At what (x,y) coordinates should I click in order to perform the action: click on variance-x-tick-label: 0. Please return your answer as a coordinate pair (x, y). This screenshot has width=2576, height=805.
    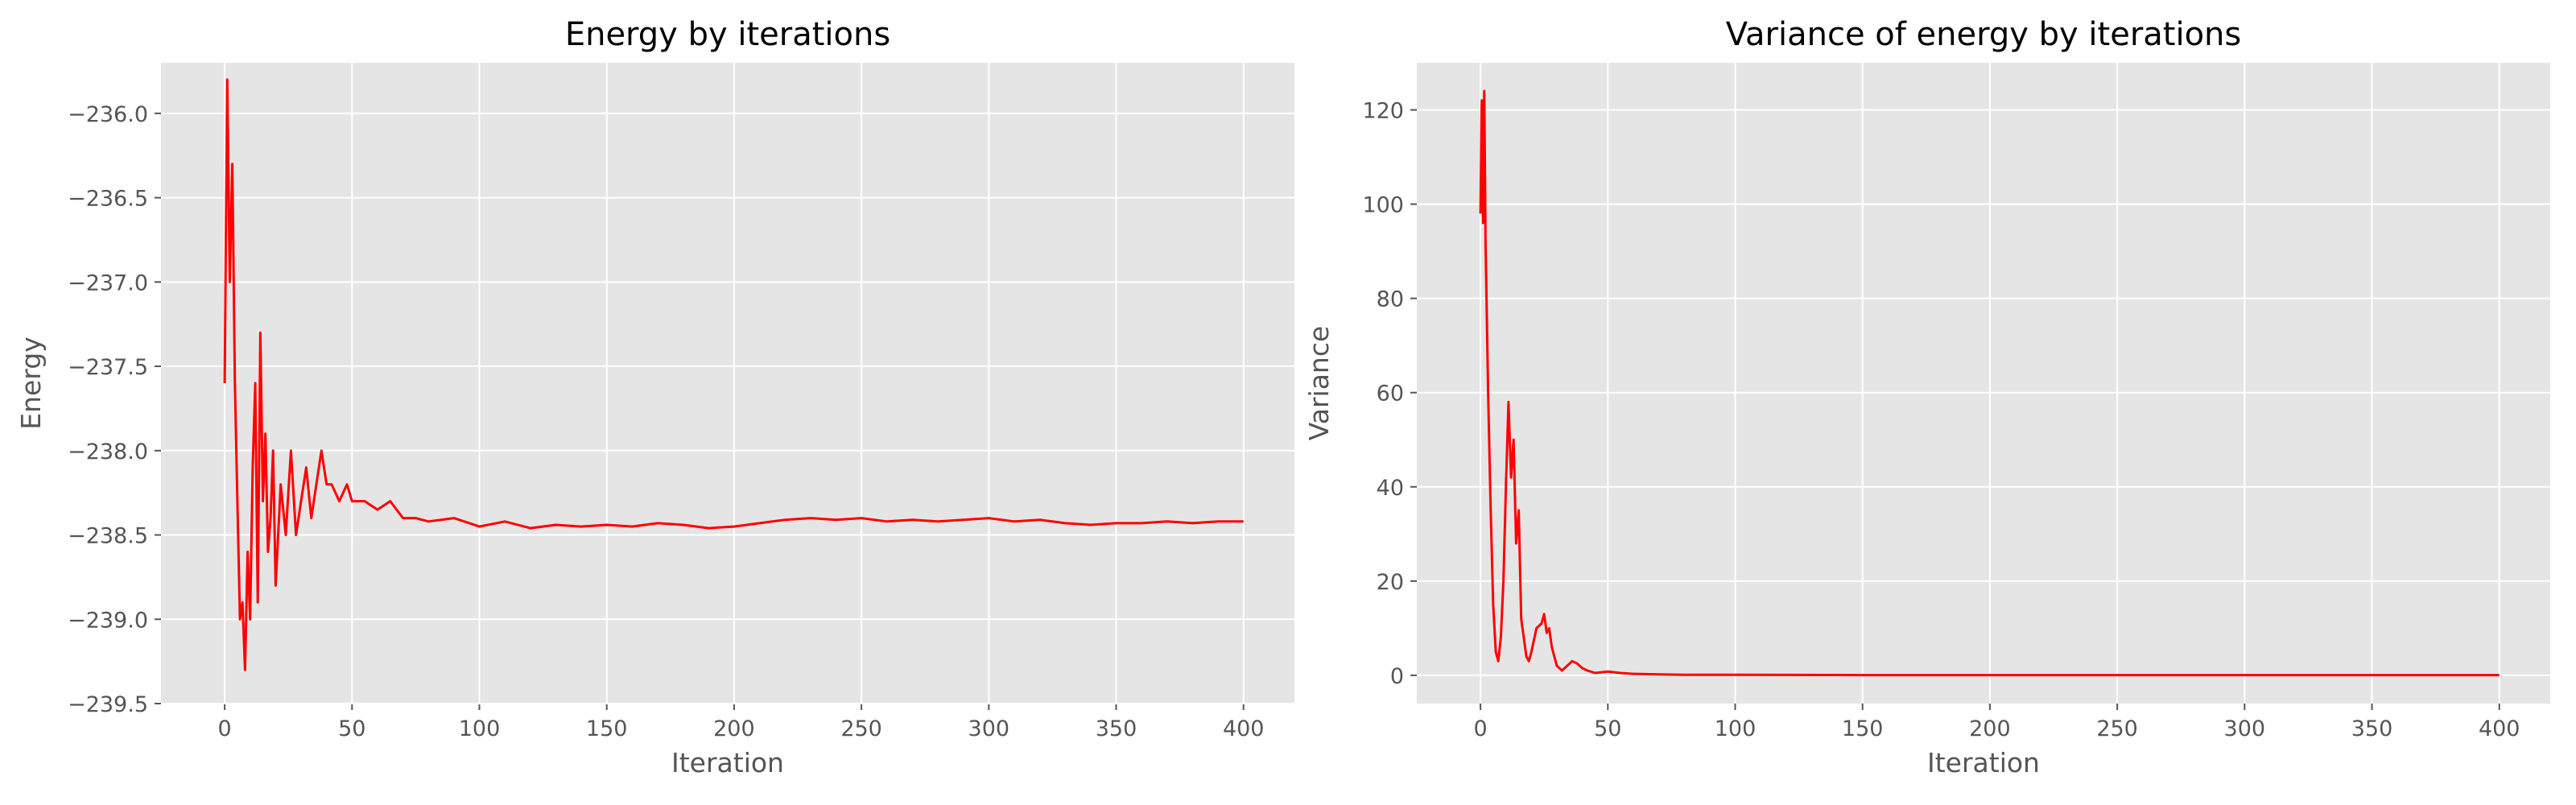
    Looking at the image, I should click on (1481, 728).